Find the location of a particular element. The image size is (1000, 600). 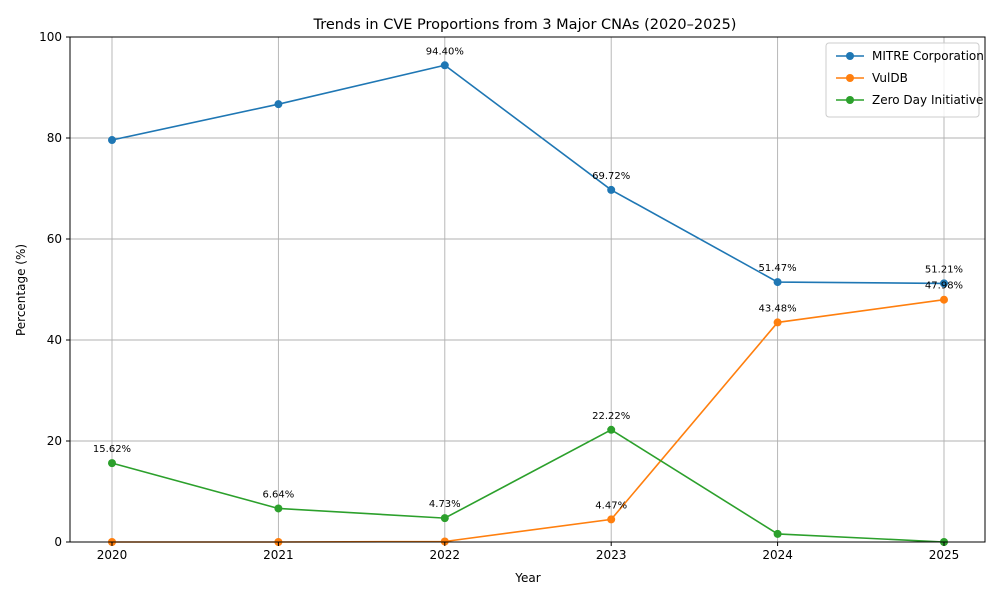

y-tick-label: 0 is located at coordinates (58, 542).